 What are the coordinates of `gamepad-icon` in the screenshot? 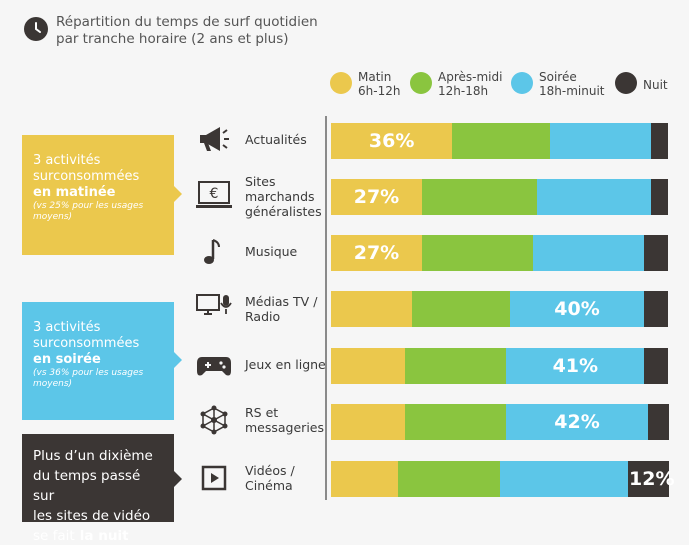 It's located at (214, 366).